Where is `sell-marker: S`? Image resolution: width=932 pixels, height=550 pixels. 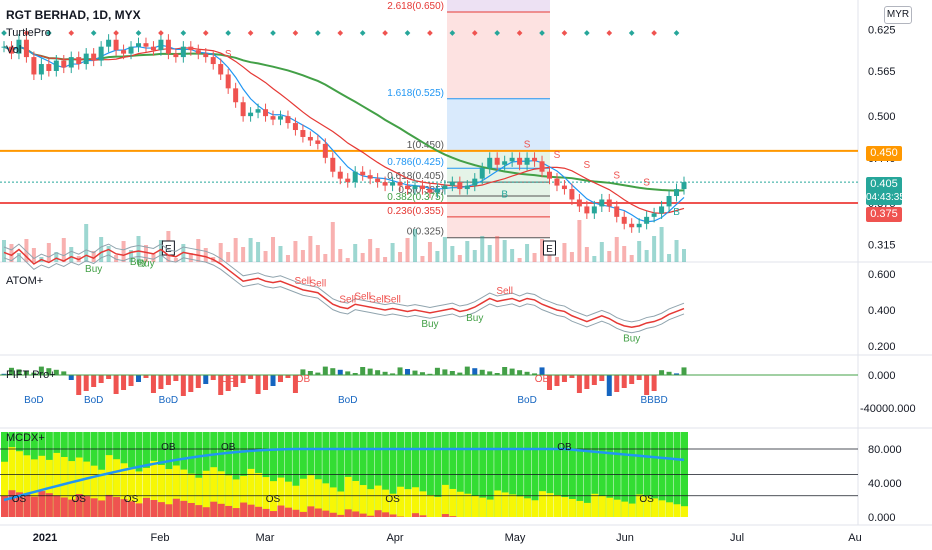
sell-marker: S is located at coordinates (587, 165).